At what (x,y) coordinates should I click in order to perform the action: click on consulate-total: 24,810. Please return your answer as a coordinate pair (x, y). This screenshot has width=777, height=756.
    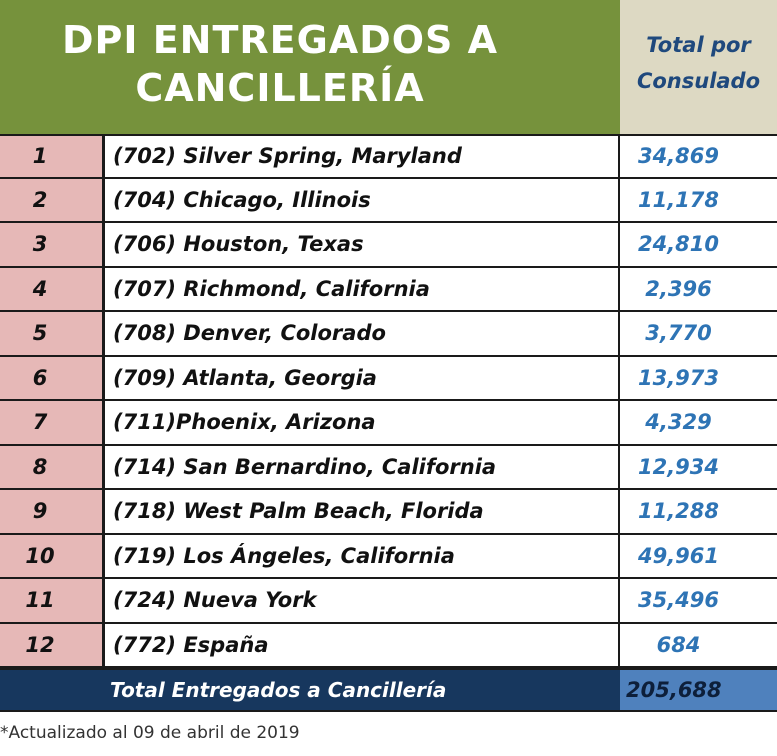
    Looking at the image, I should click on (678, 244).